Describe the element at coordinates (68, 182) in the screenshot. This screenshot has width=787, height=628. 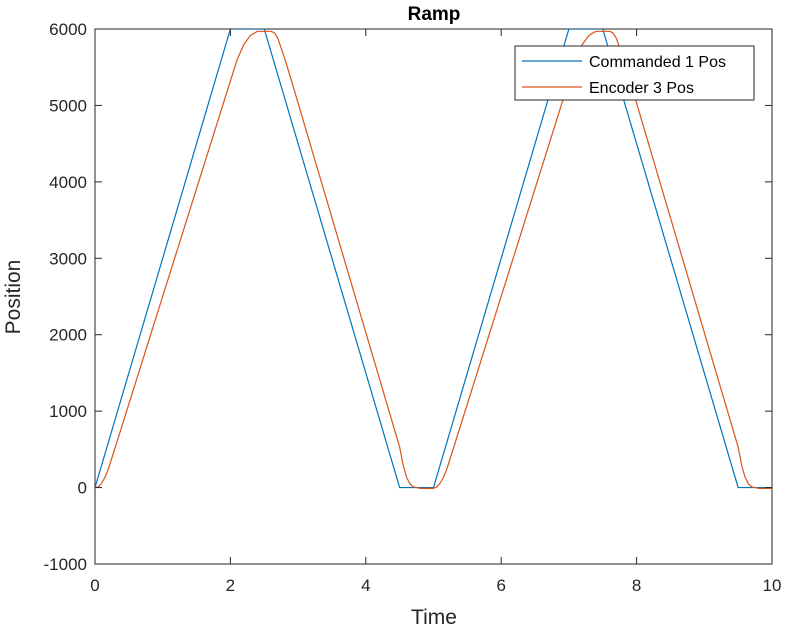
I see `y-tick-label: 4000` at that location.